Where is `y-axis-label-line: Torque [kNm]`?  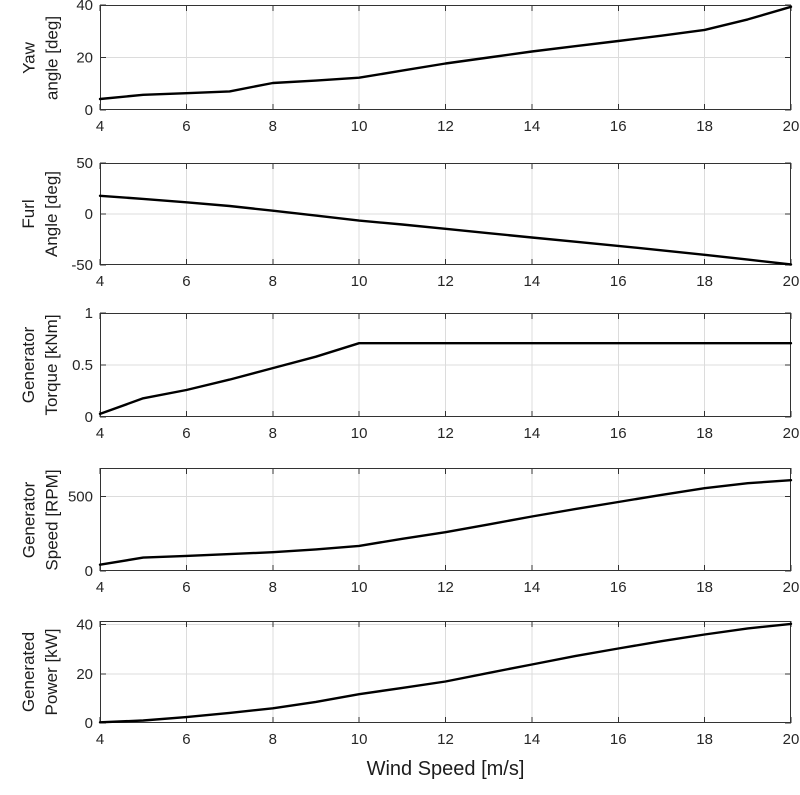
y-axis-label-line: Torque [kNm] is located at coordinates (51, 365).